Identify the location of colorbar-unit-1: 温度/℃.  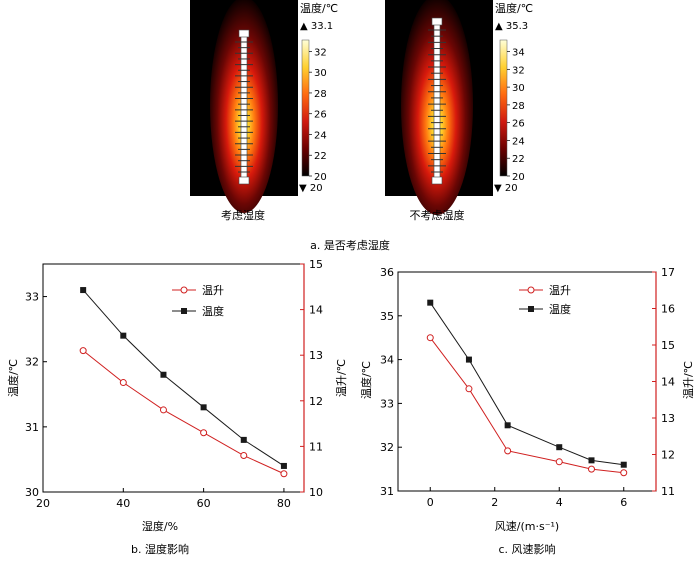
(319, 8).